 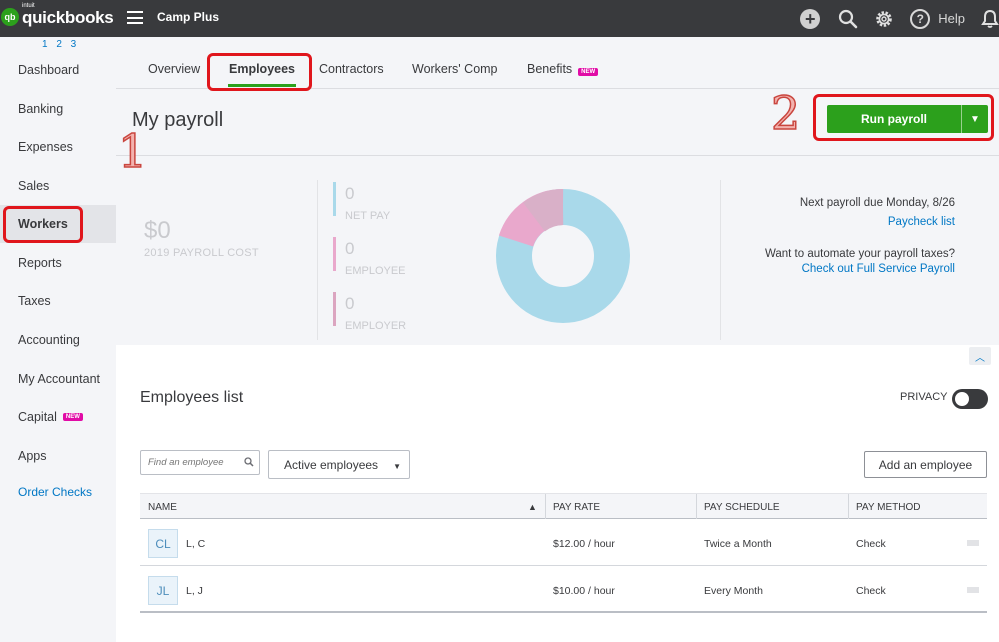 What do you see at coordinates (742, 507) in the screenshot?
I see `column-header-pay-schedule: PAY SCHEDULE` at bounding box center [742, 507].